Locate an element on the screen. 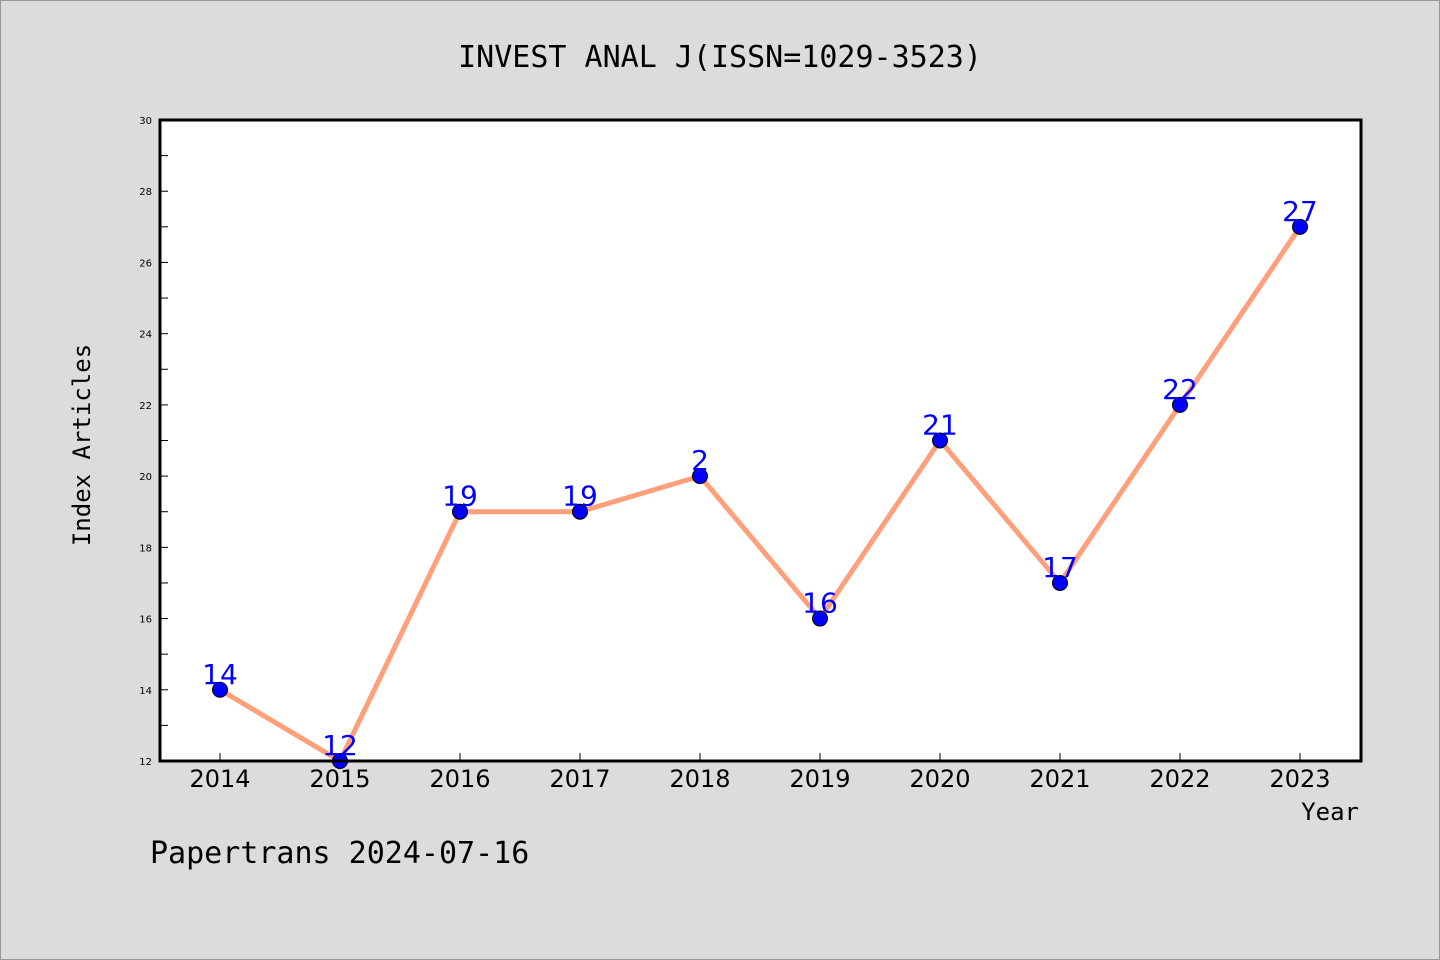  data-label: 2 is located at coordinates (700, 460).